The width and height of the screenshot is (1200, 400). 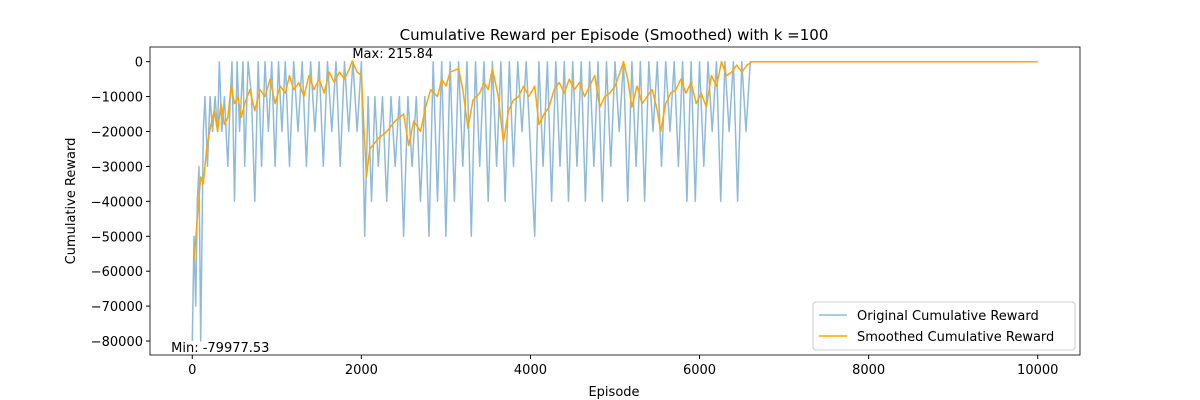 What do you see at coordinates (117, 342) in the screenshot?
I see `y-tick-label: −80000` at bounding box center [117, 342].